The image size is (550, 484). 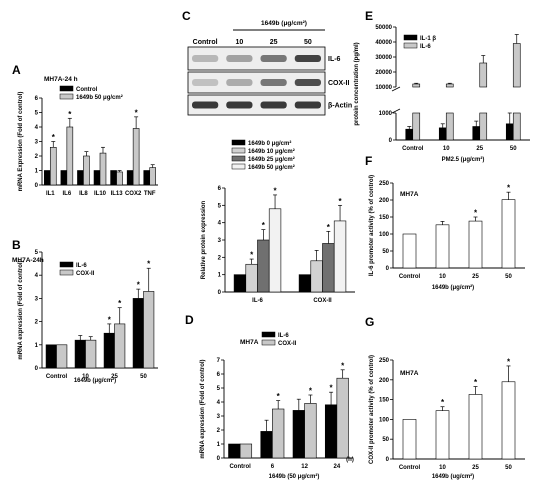 I want to click on chart-f-y-tick-label: 250, so click(x=384, y=184).